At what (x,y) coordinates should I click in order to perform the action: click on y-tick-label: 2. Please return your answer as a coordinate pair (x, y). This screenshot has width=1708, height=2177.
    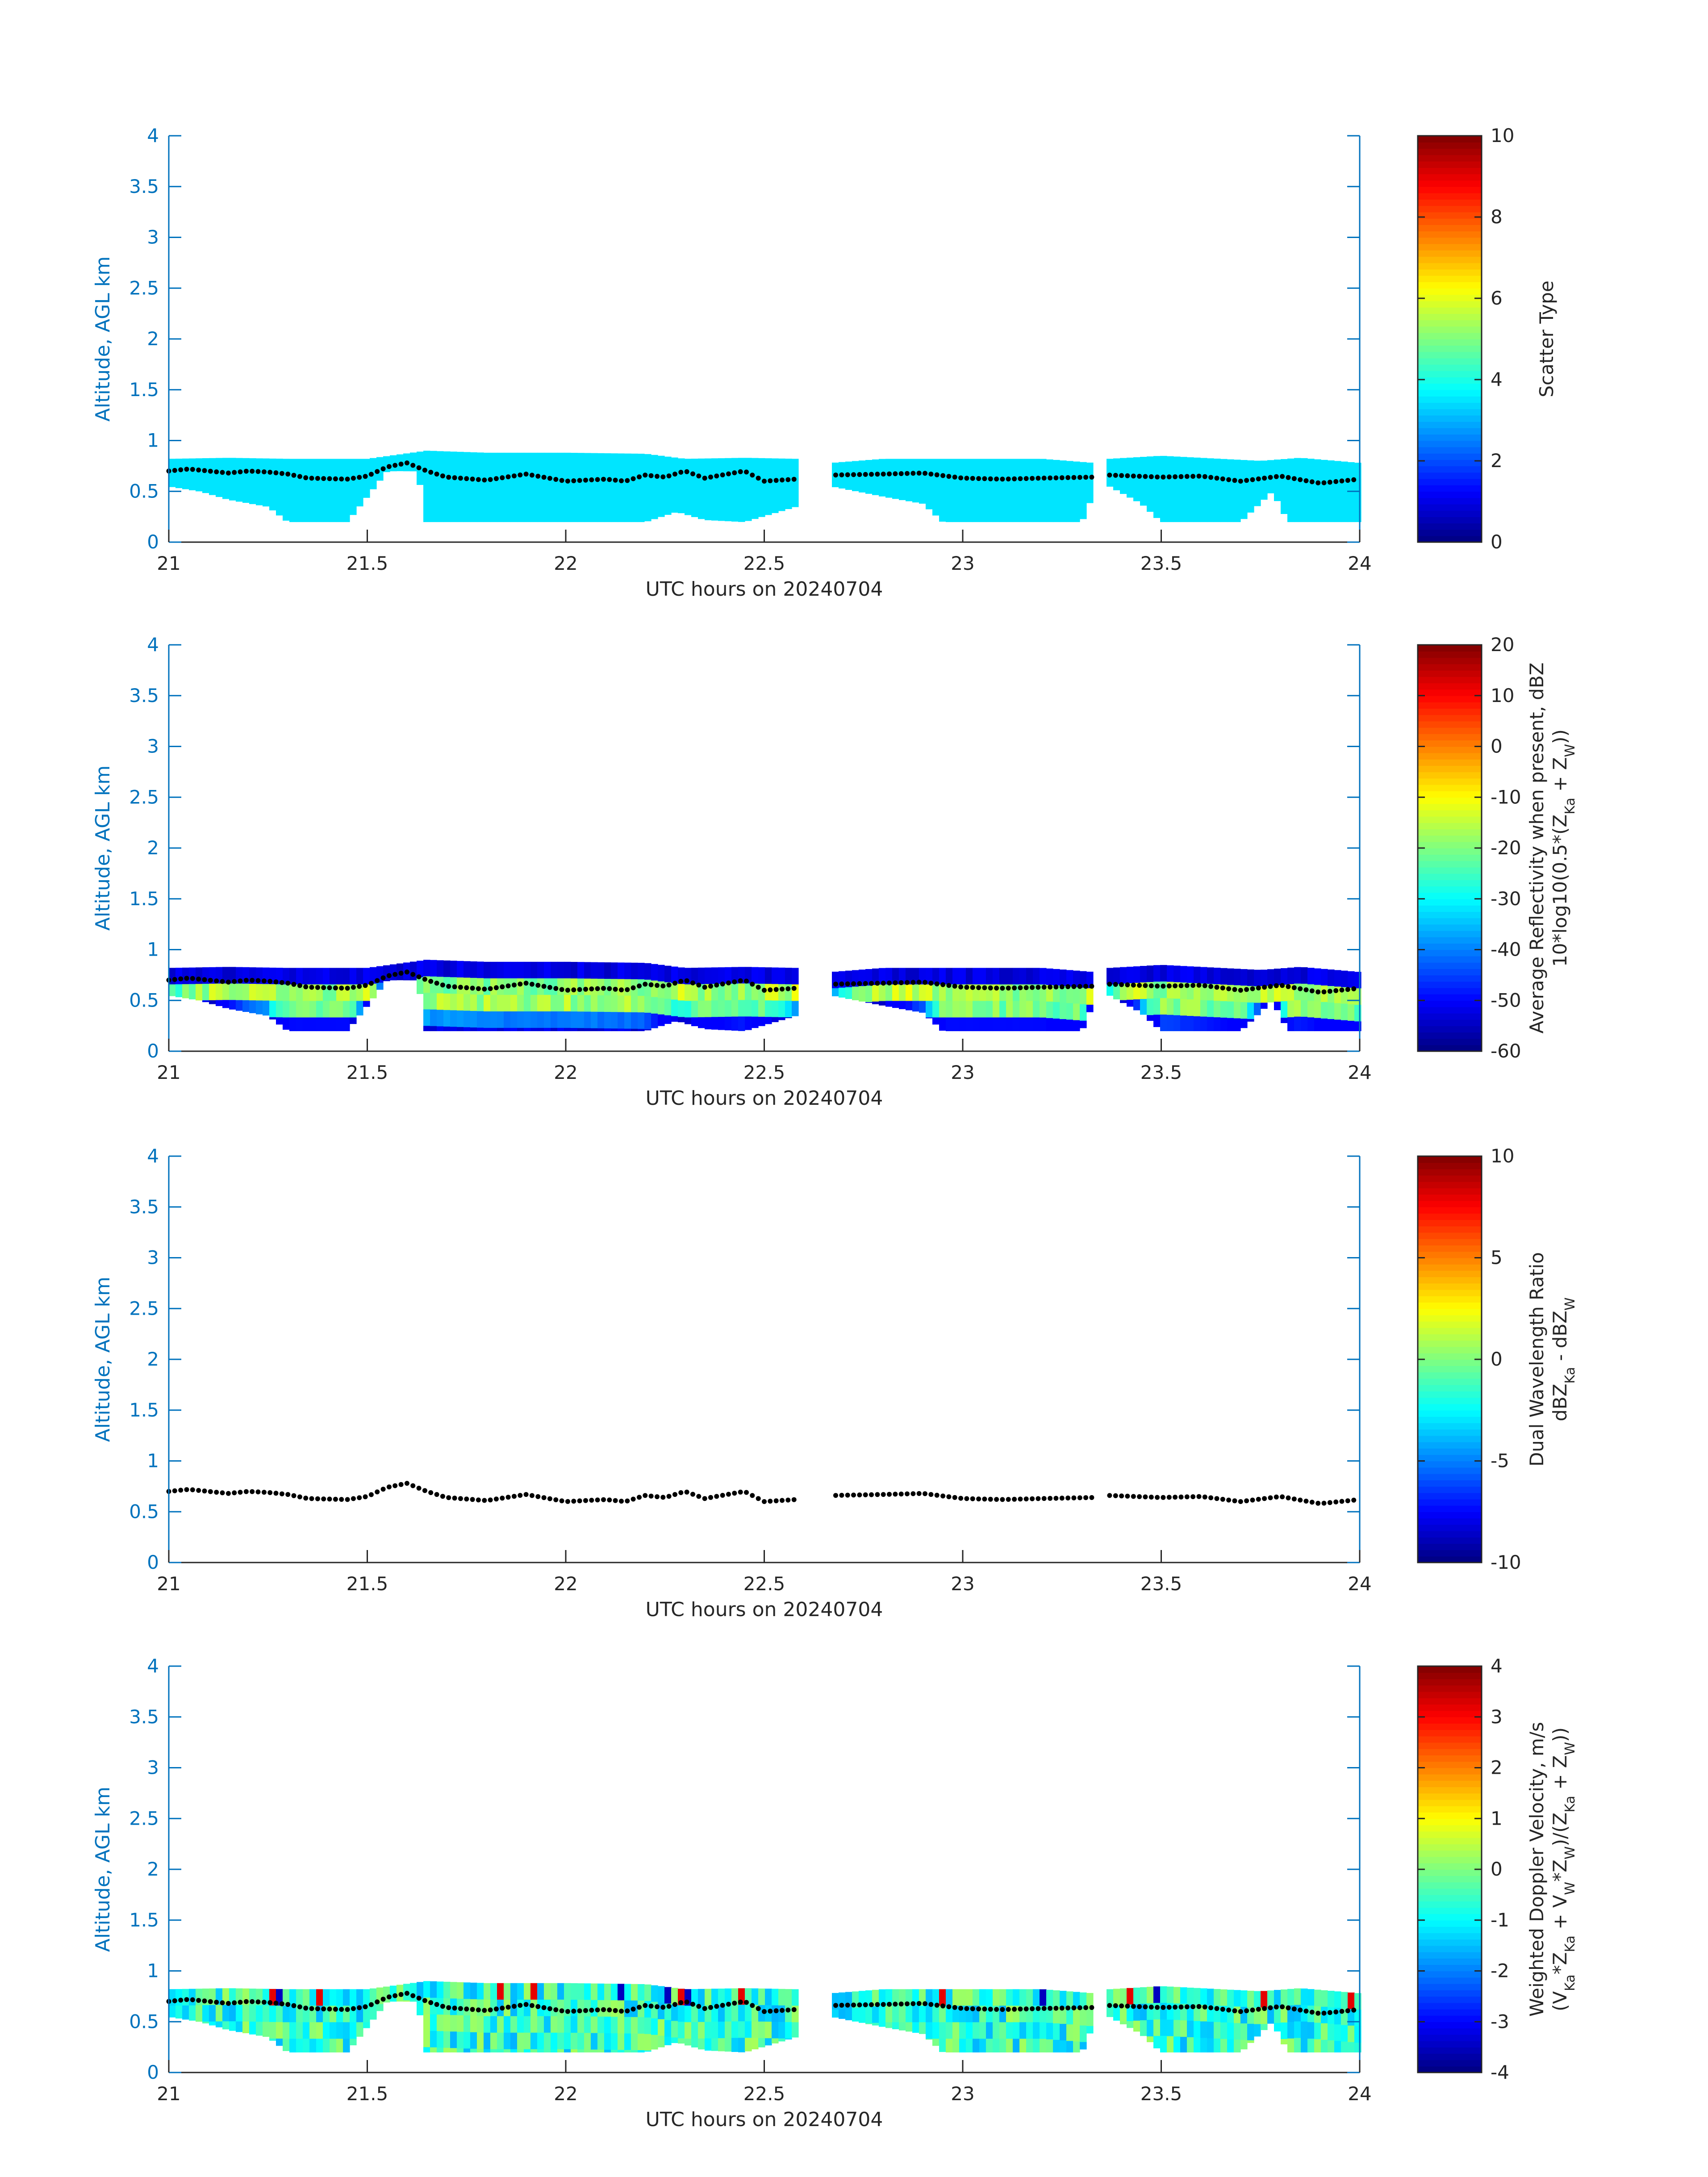
    Looking at the image, I should click on (153, 1869).